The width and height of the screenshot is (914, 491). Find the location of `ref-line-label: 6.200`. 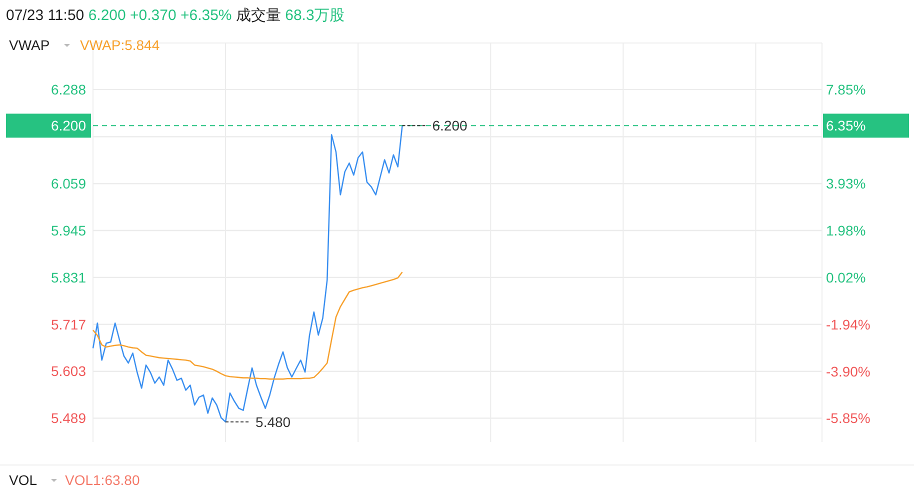

ref-line-label: 6.200 is located at coordinates (68, 126).